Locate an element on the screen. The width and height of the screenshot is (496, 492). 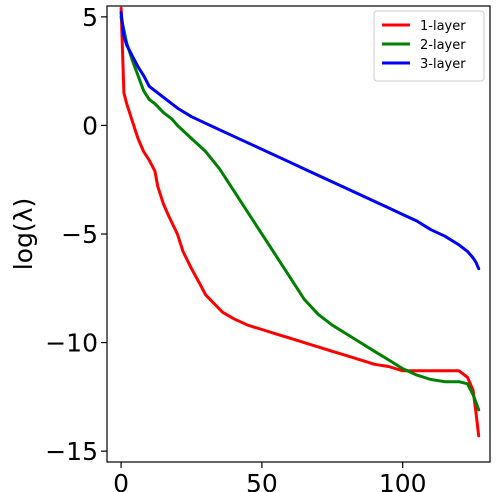
y-tick-label: 5 is located at coordinates (90, 17).